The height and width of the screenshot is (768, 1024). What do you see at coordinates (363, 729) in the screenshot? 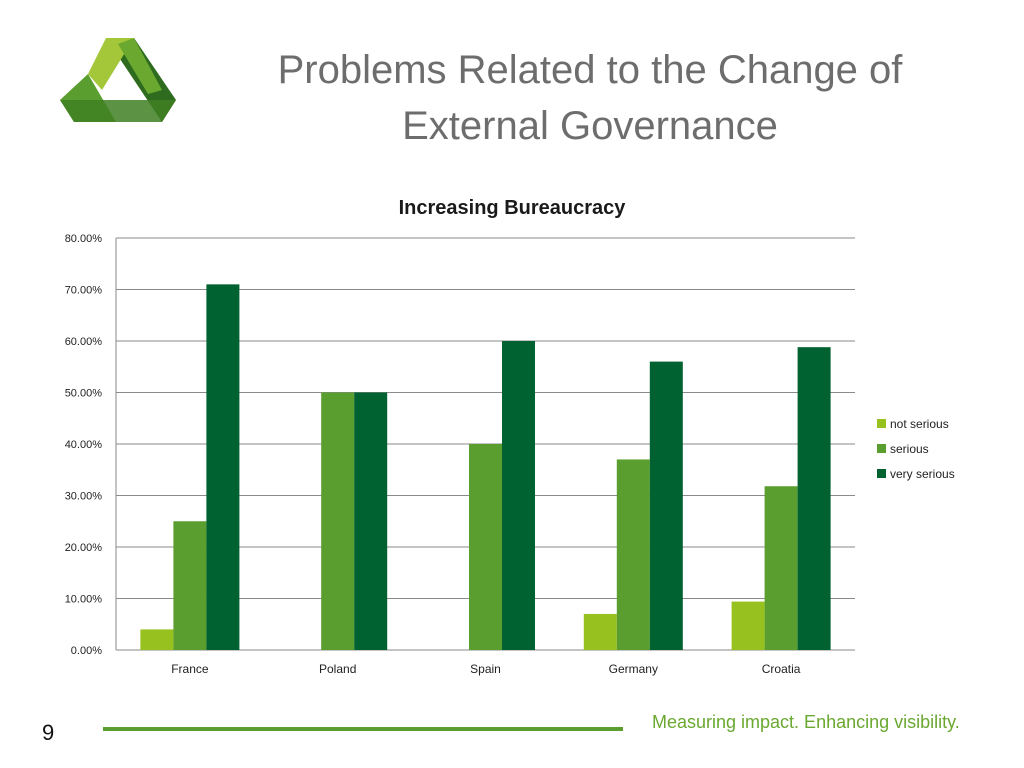
I see `footer-divider` at bounding box center [363, 729].